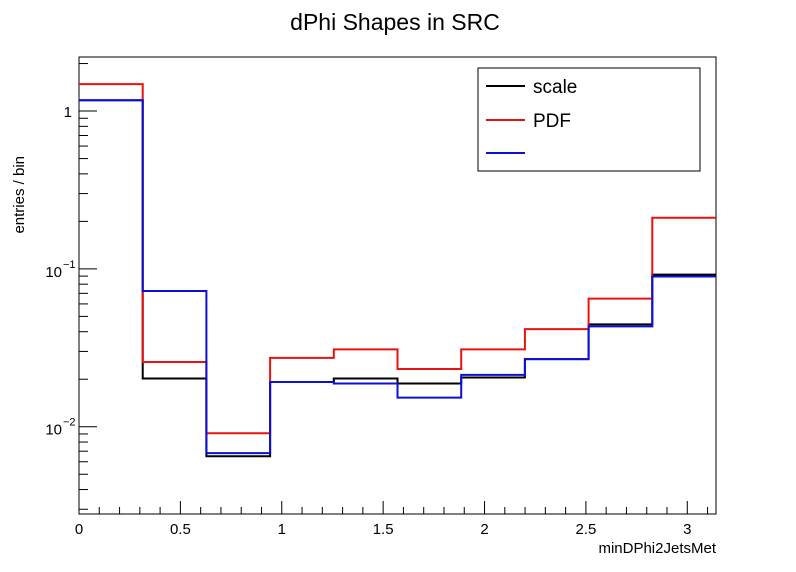 This screenshot has width=796, height=572. I want to click on x-tick-label: 0, so click(79, 529).